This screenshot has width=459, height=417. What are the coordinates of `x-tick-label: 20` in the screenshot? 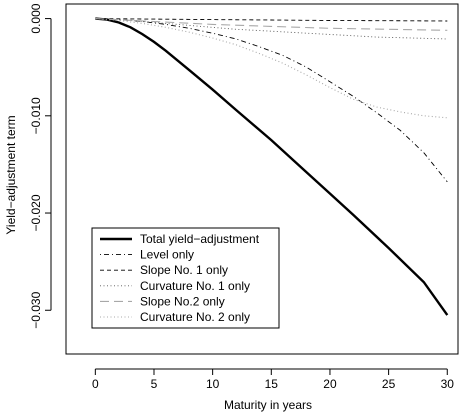 It's located at (330, 384).